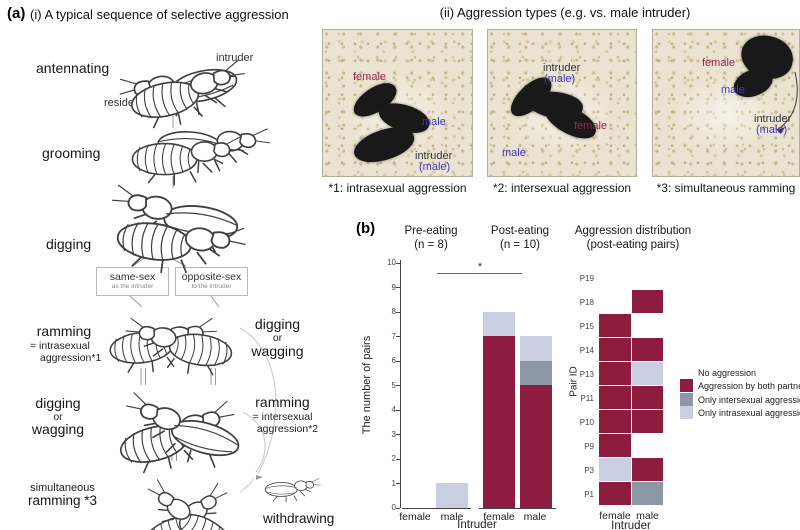 The width and height of the screenshot is (800, 530). I want to click on y-tick-label: 5, so click(393, 385).